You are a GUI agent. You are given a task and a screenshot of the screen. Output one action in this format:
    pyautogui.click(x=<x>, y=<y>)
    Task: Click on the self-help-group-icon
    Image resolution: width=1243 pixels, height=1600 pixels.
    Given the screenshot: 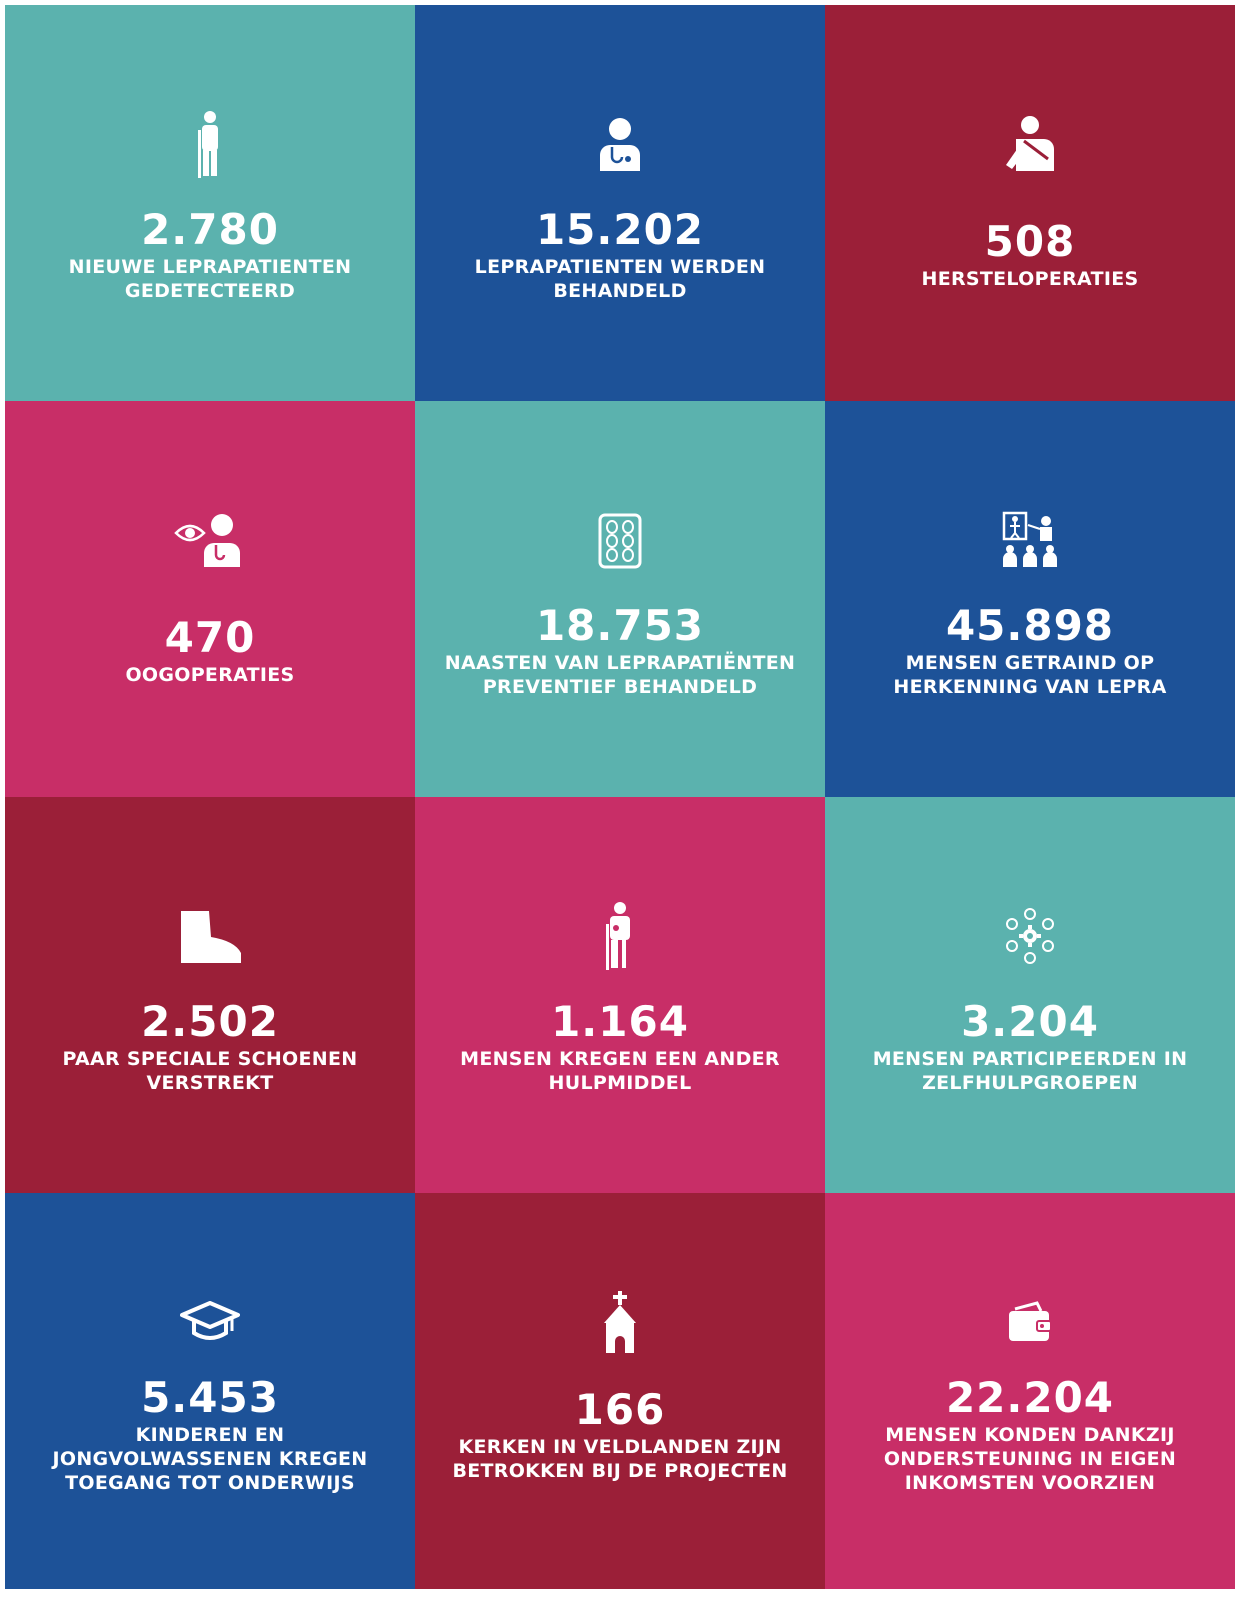 What is the action you would take?
    pyautogui.click(x=1030, y=937)
    